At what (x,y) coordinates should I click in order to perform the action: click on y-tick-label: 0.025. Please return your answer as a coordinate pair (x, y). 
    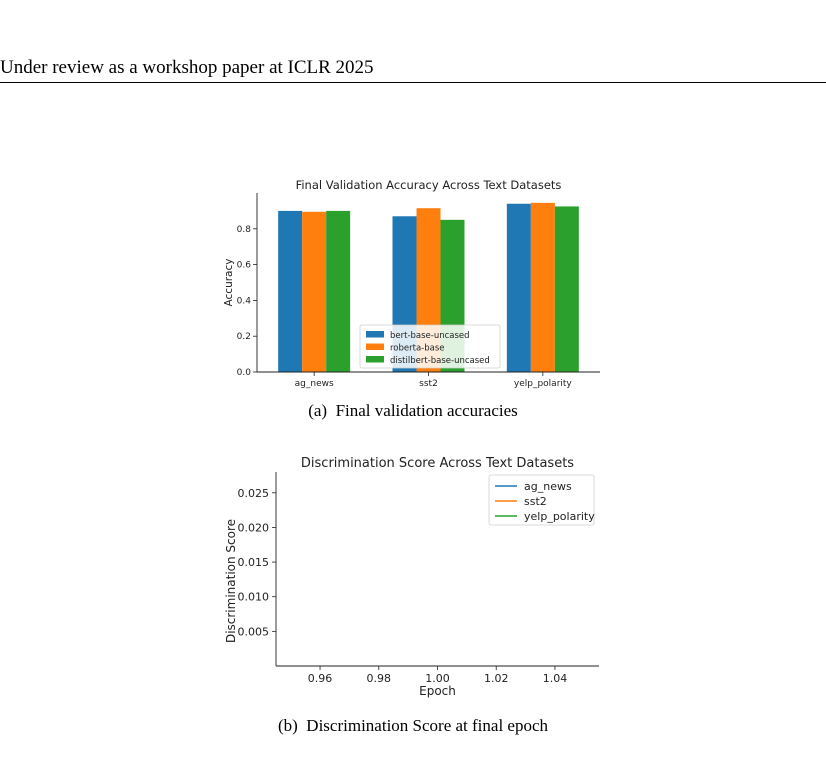
    Looking at the image, I should click on (254, 493).